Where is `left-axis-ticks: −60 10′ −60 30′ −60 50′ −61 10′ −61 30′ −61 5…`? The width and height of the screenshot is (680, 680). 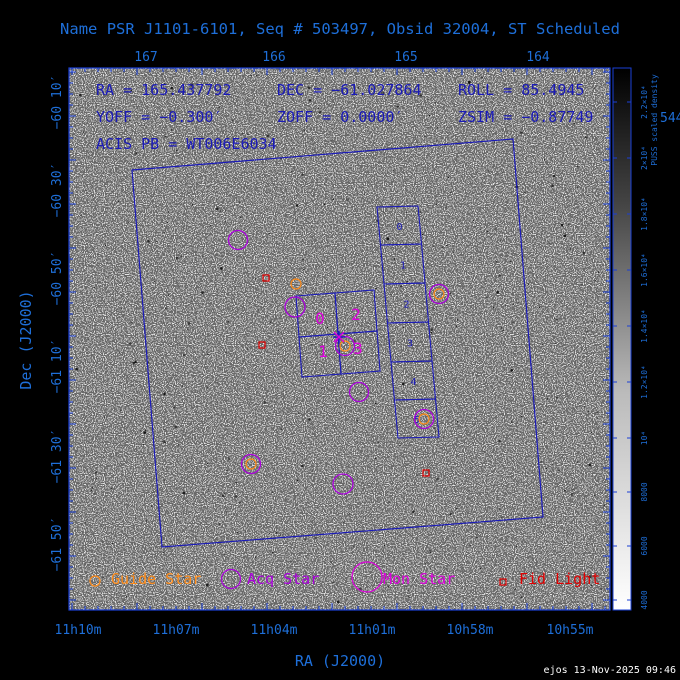 left-axis-ticks: −60 10′ −60 30′ −60 50′ −61 10′ −61 30′ −61 5… is located at coordinates (57, 323).